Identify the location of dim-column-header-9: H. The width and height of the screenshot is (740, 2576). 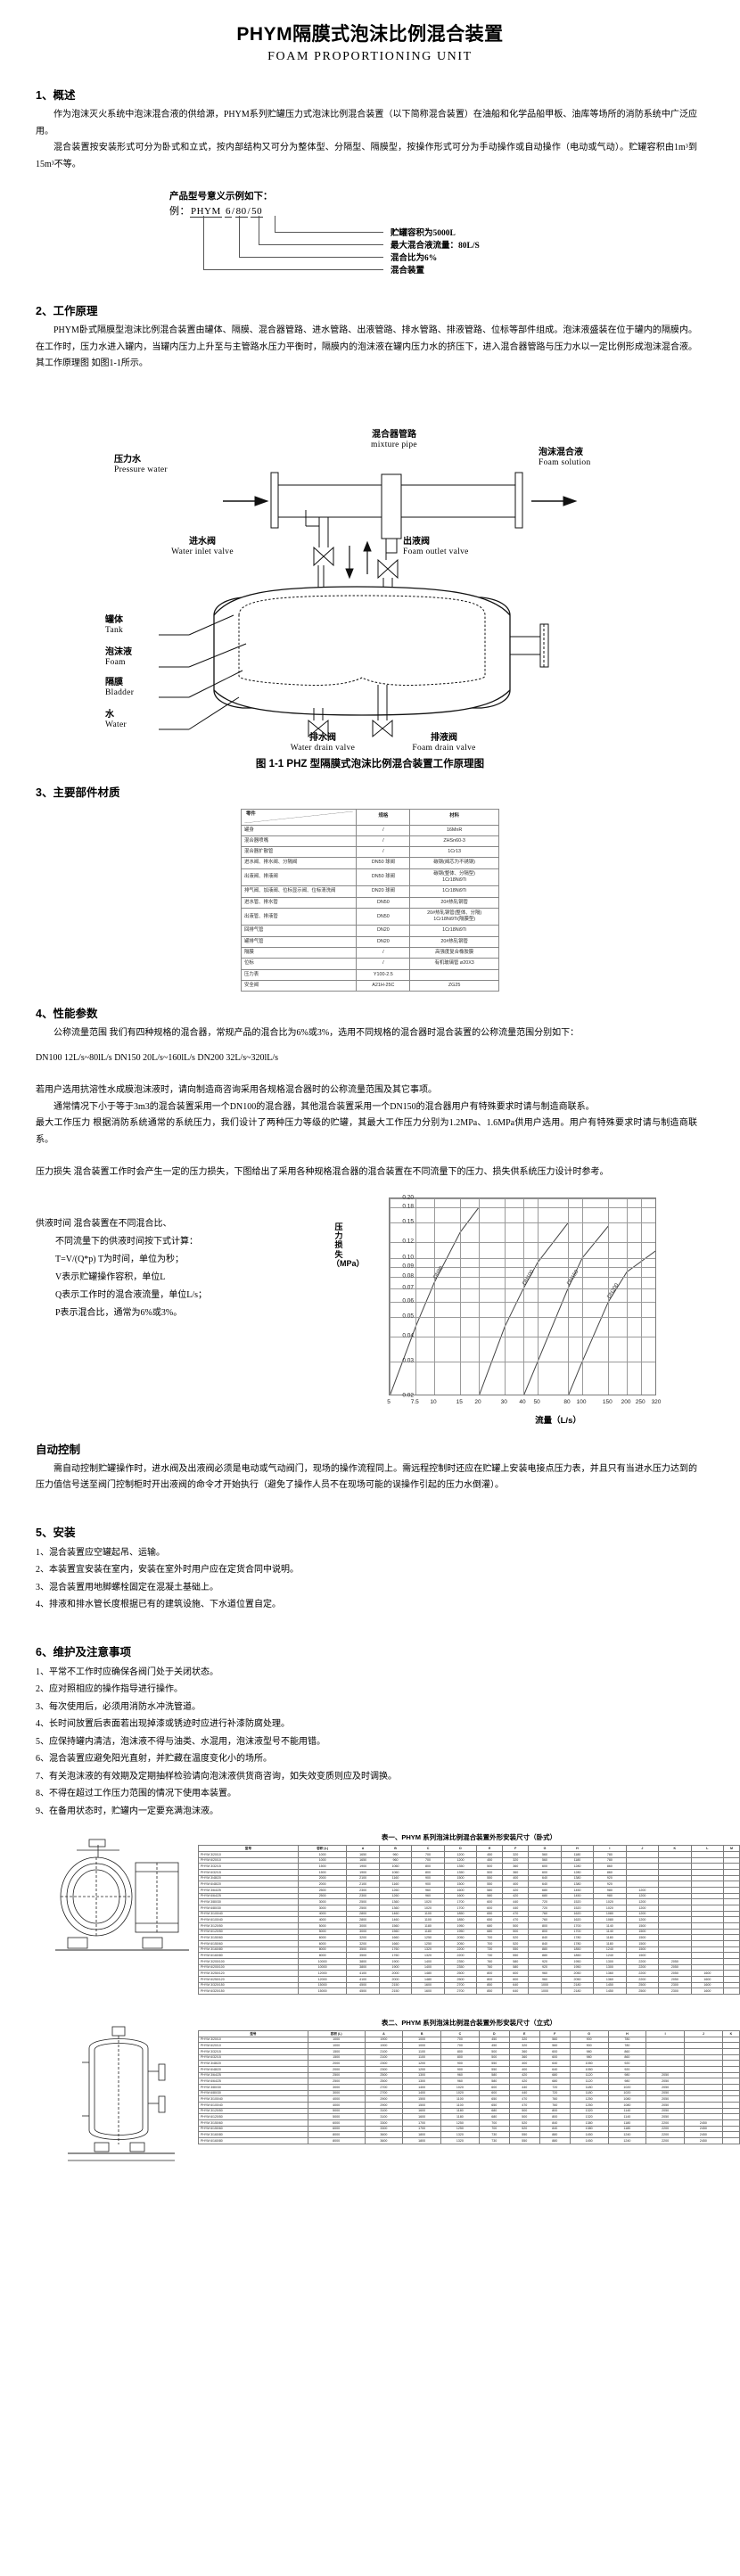
(627, 2033).